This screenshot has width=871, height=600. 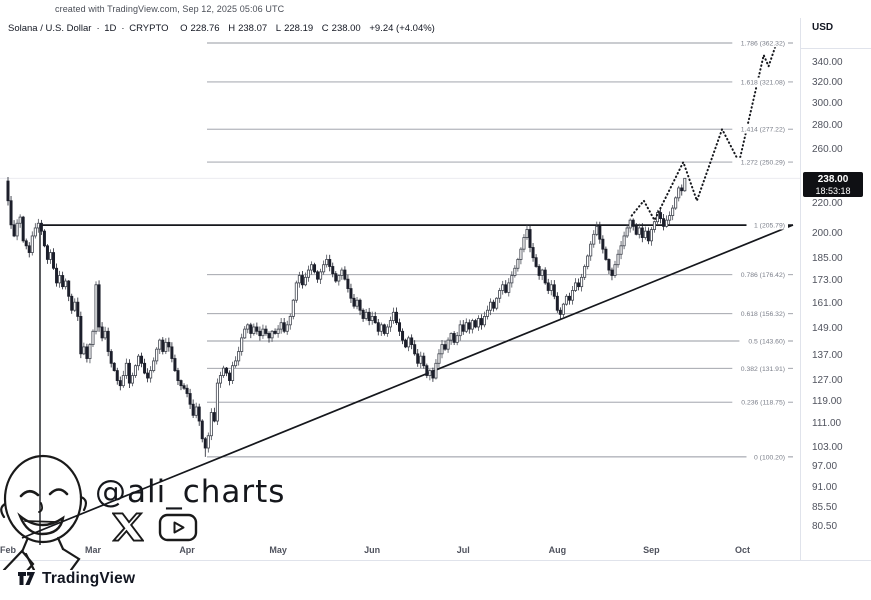 I want to click on month-tick-label: Sep, so click(x=651, y=550).